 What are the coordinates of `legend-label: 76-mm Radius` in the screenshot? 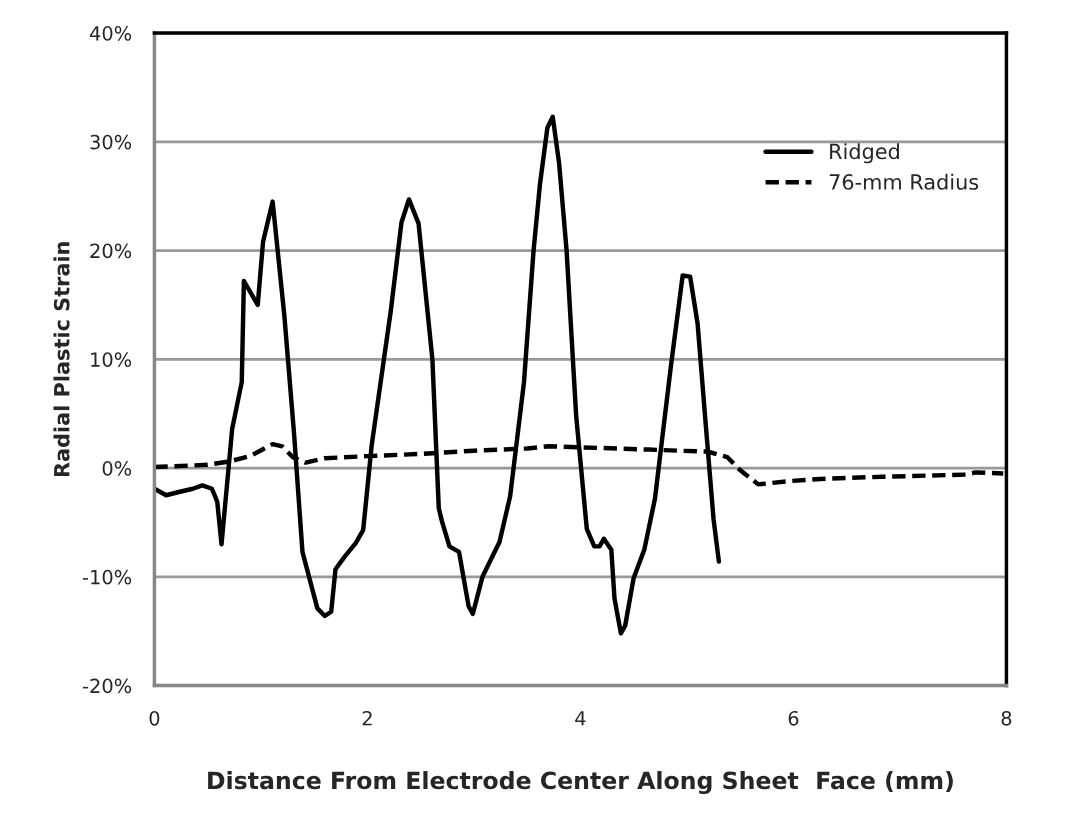 It's located at (904, 181).